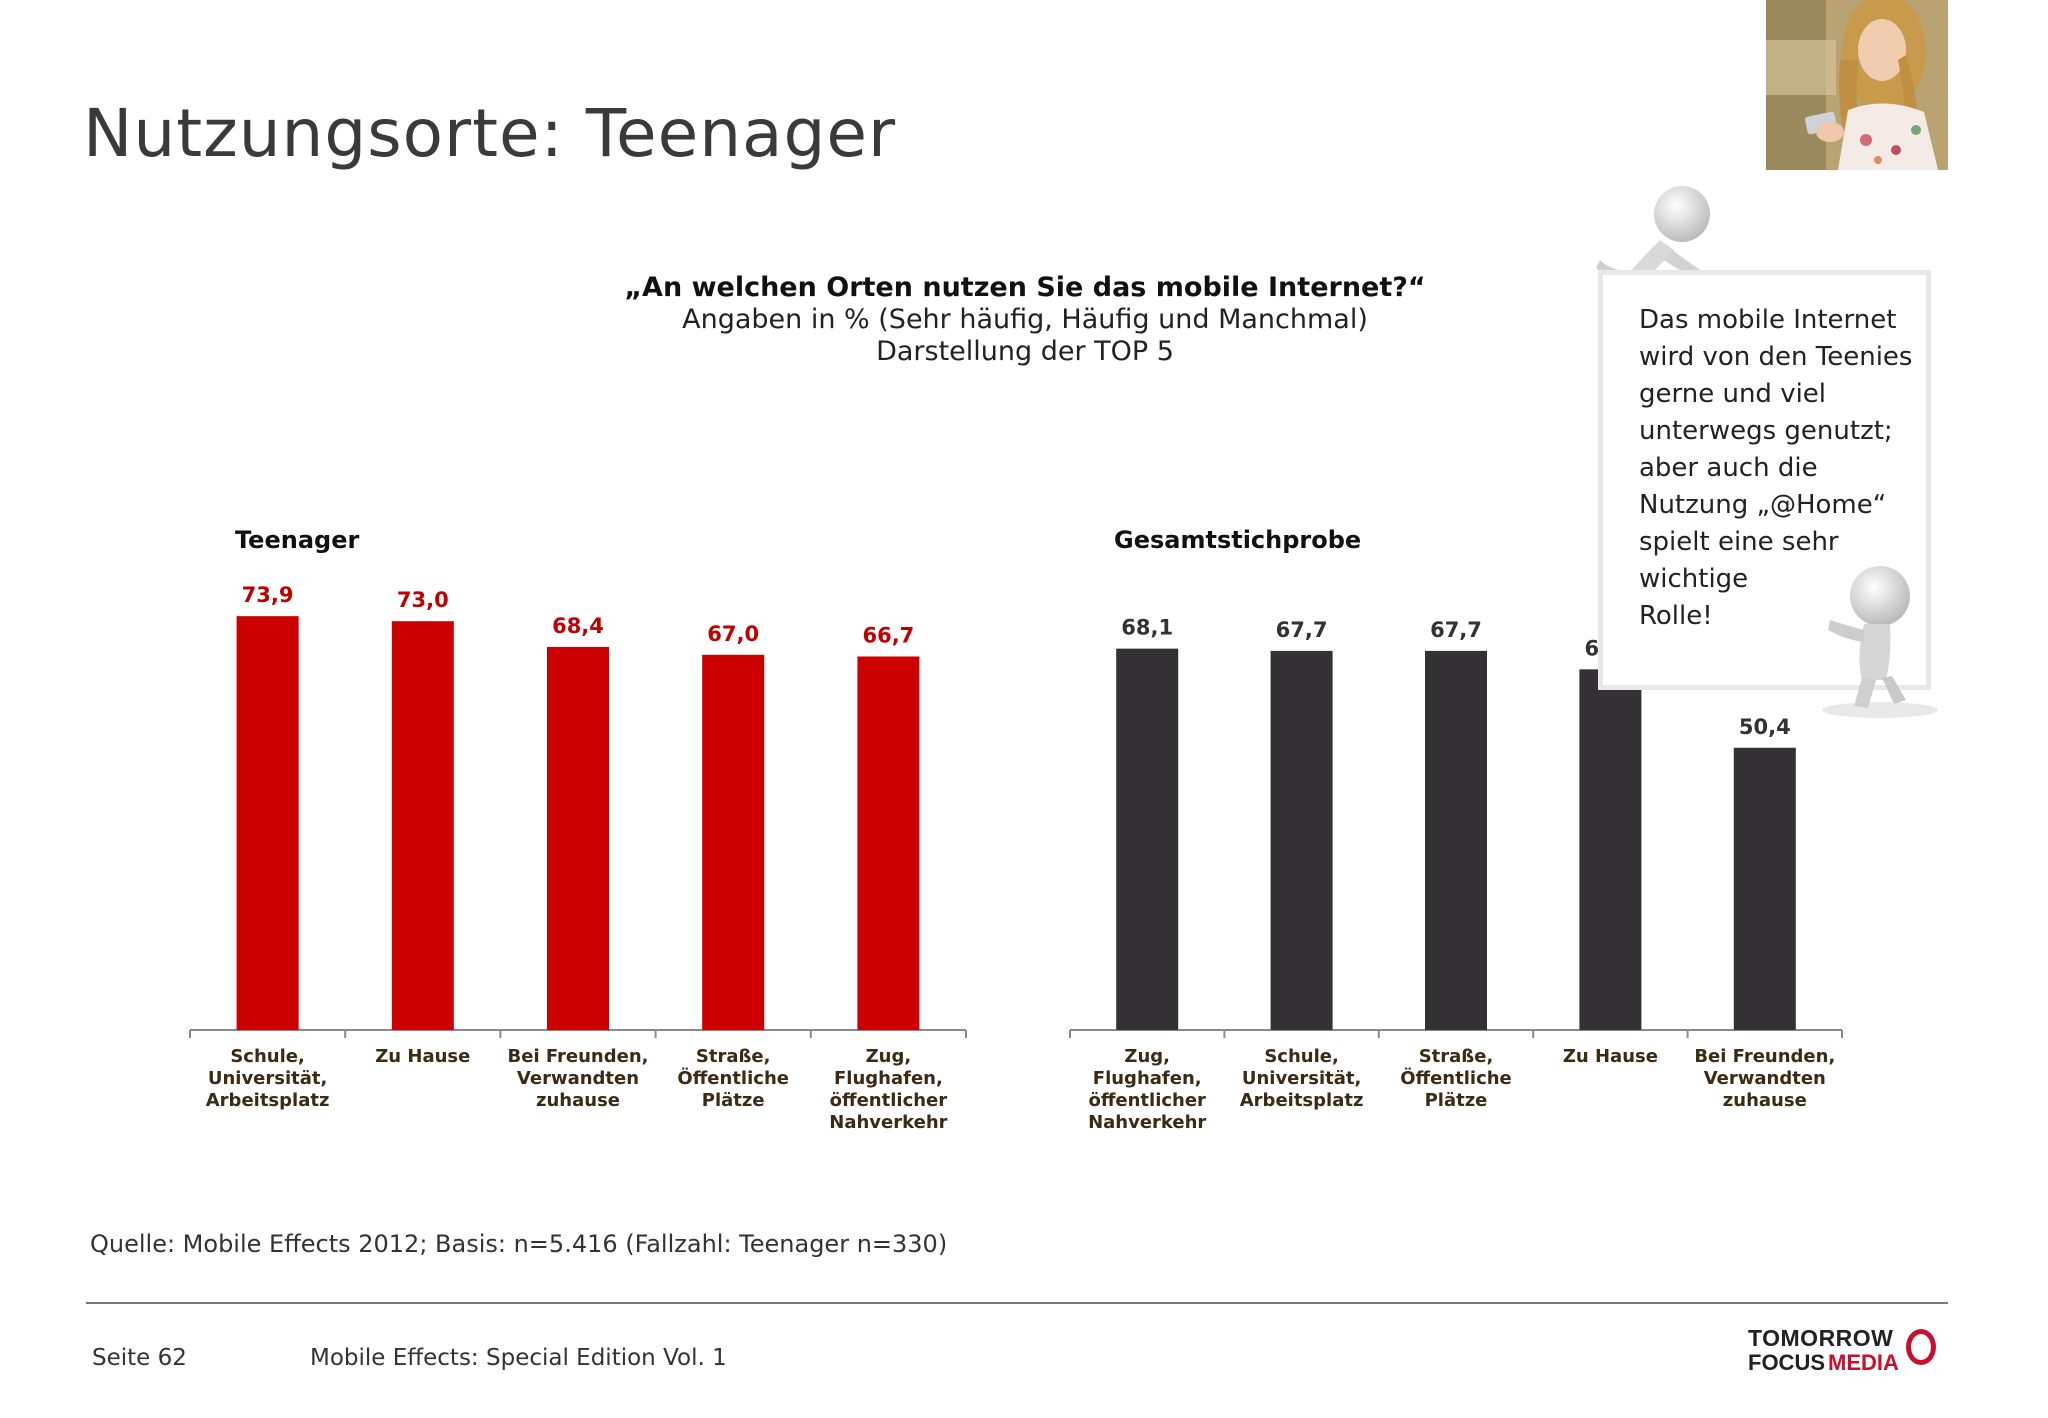  What do you see at coordinates (889, 1056) in the screenshot?
I see `teen-category-label-line: Zug,` at bounding box center [889, 1056].